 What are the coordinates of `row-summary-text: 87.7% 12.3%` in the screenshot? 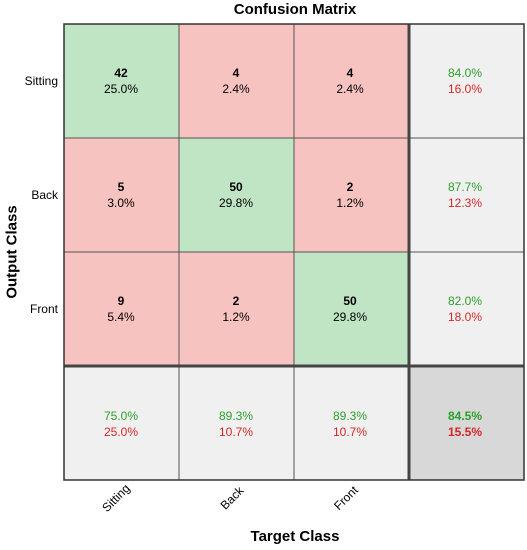 It's located at (465, 195).